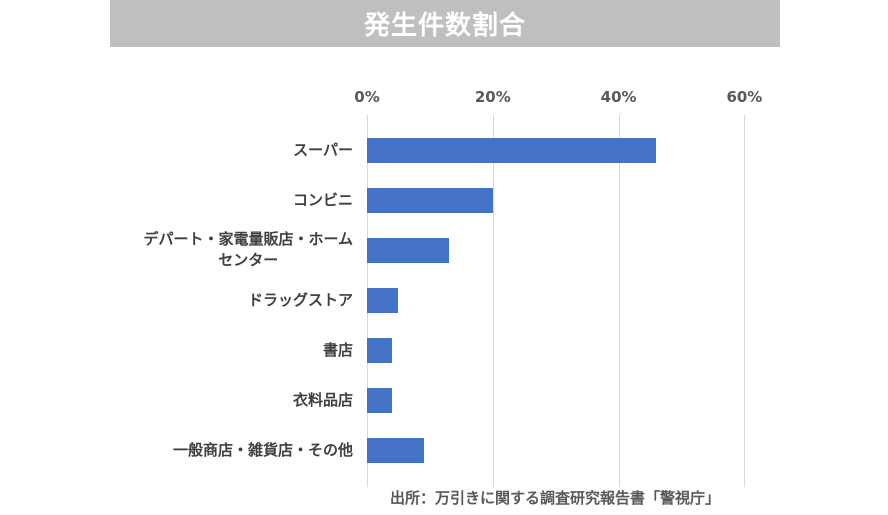 This screenshot has width=888, height=515. What do you see at coordinates (492, 97) in the screenshot?
I see `x-tick-label: 20%` at bounding box center [492, 97].